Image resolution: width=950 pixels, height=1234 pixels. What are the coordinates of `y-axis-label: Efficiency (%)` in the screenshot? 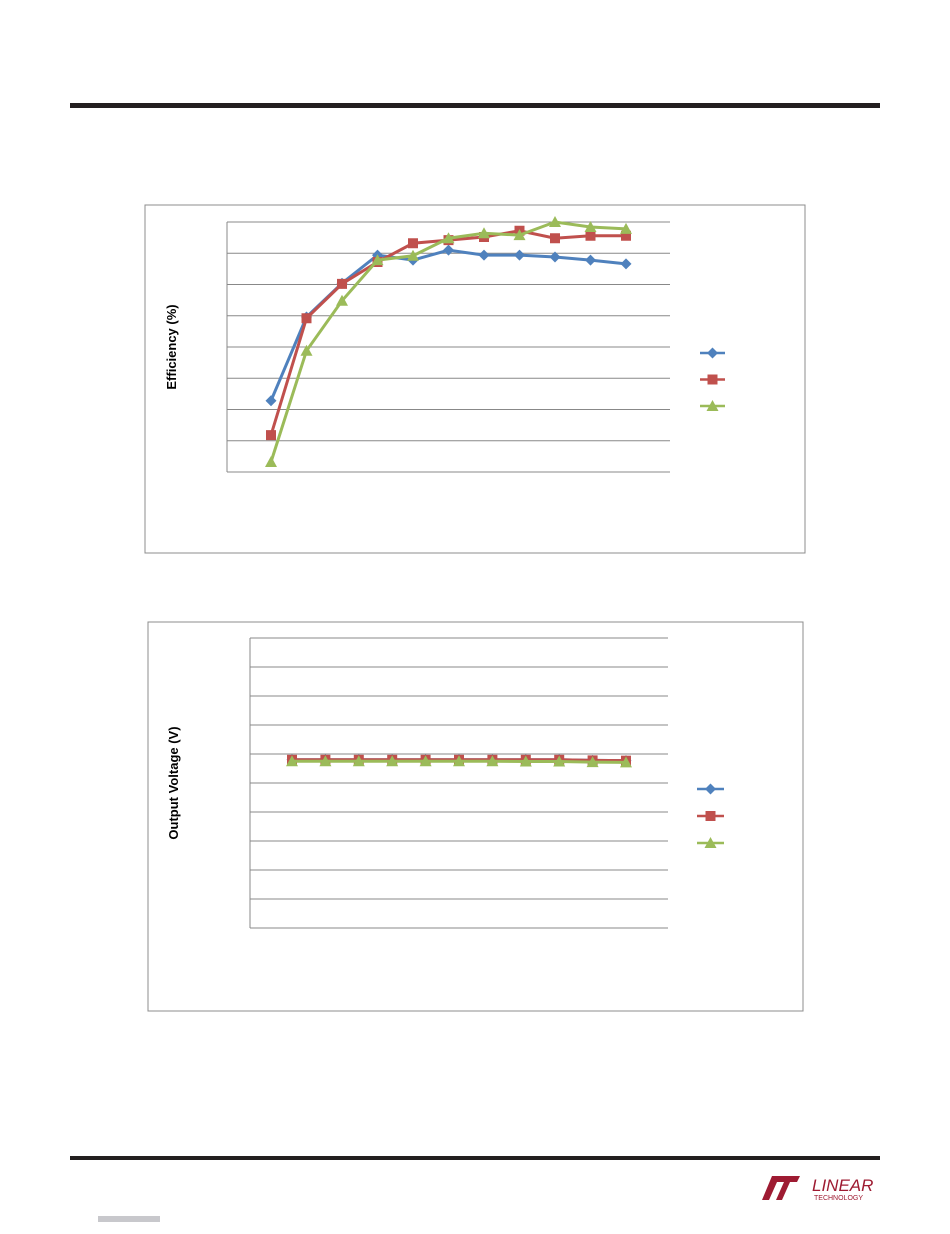 It's located at (171, 346).